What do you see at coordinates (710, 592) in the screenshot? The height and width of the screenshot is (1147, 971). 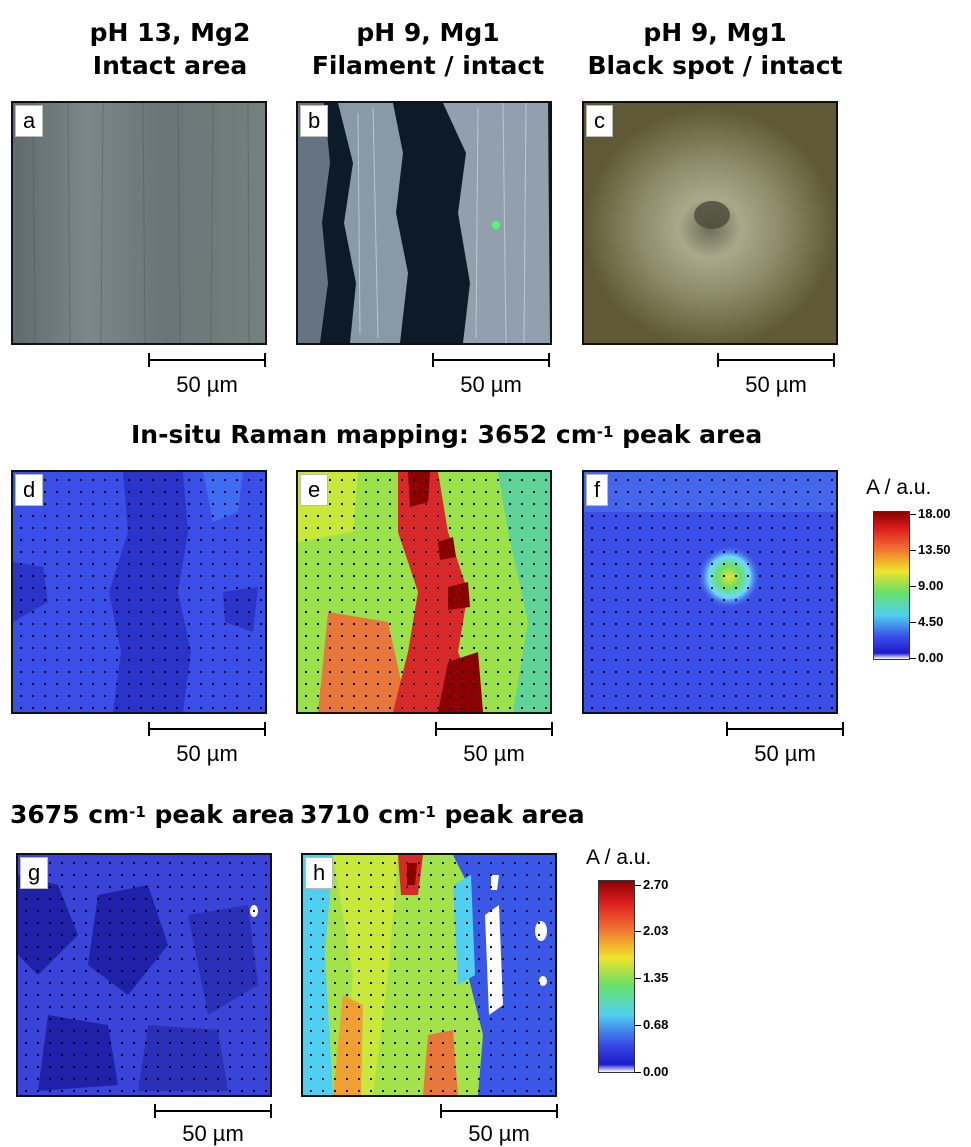 I see `panel-f-raman-map: f` at bounding box center [710, 592].